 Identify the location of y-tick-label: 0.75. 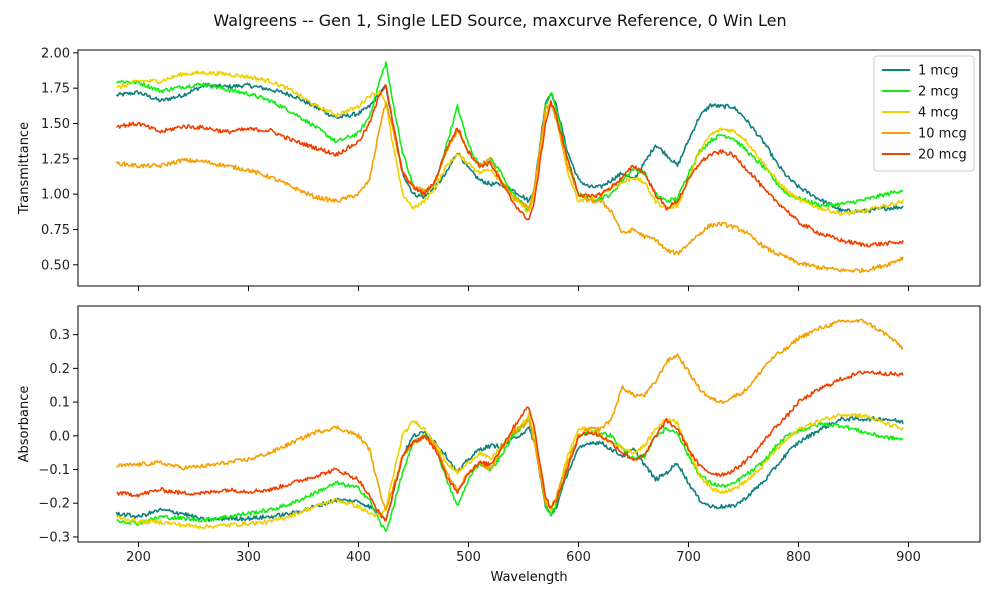
(55, 230).